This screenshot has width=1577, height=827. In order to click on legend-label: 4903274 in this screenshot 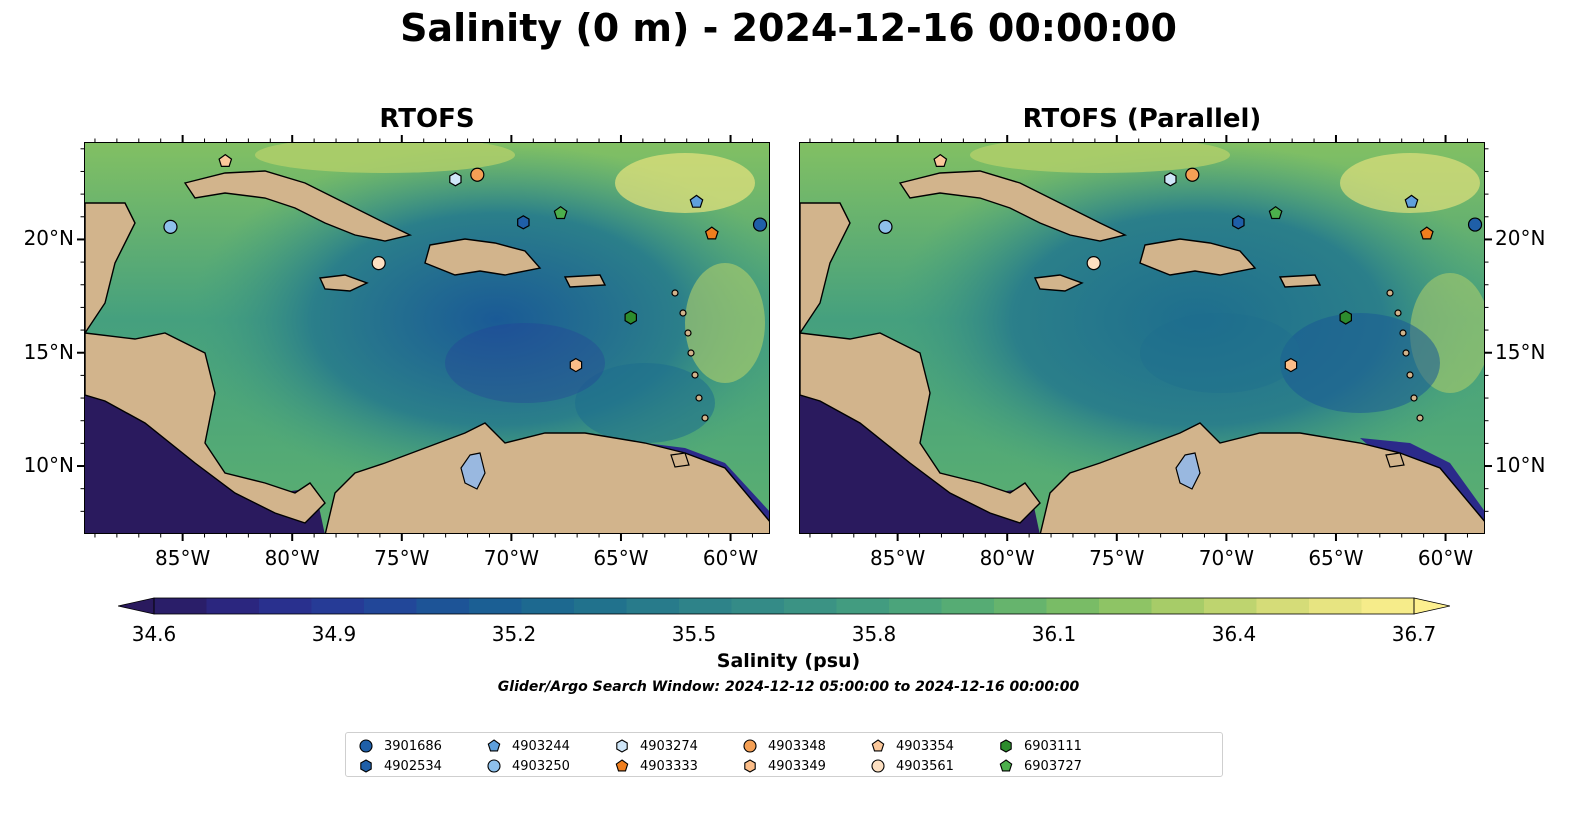, I will do `click(669, 746)`.